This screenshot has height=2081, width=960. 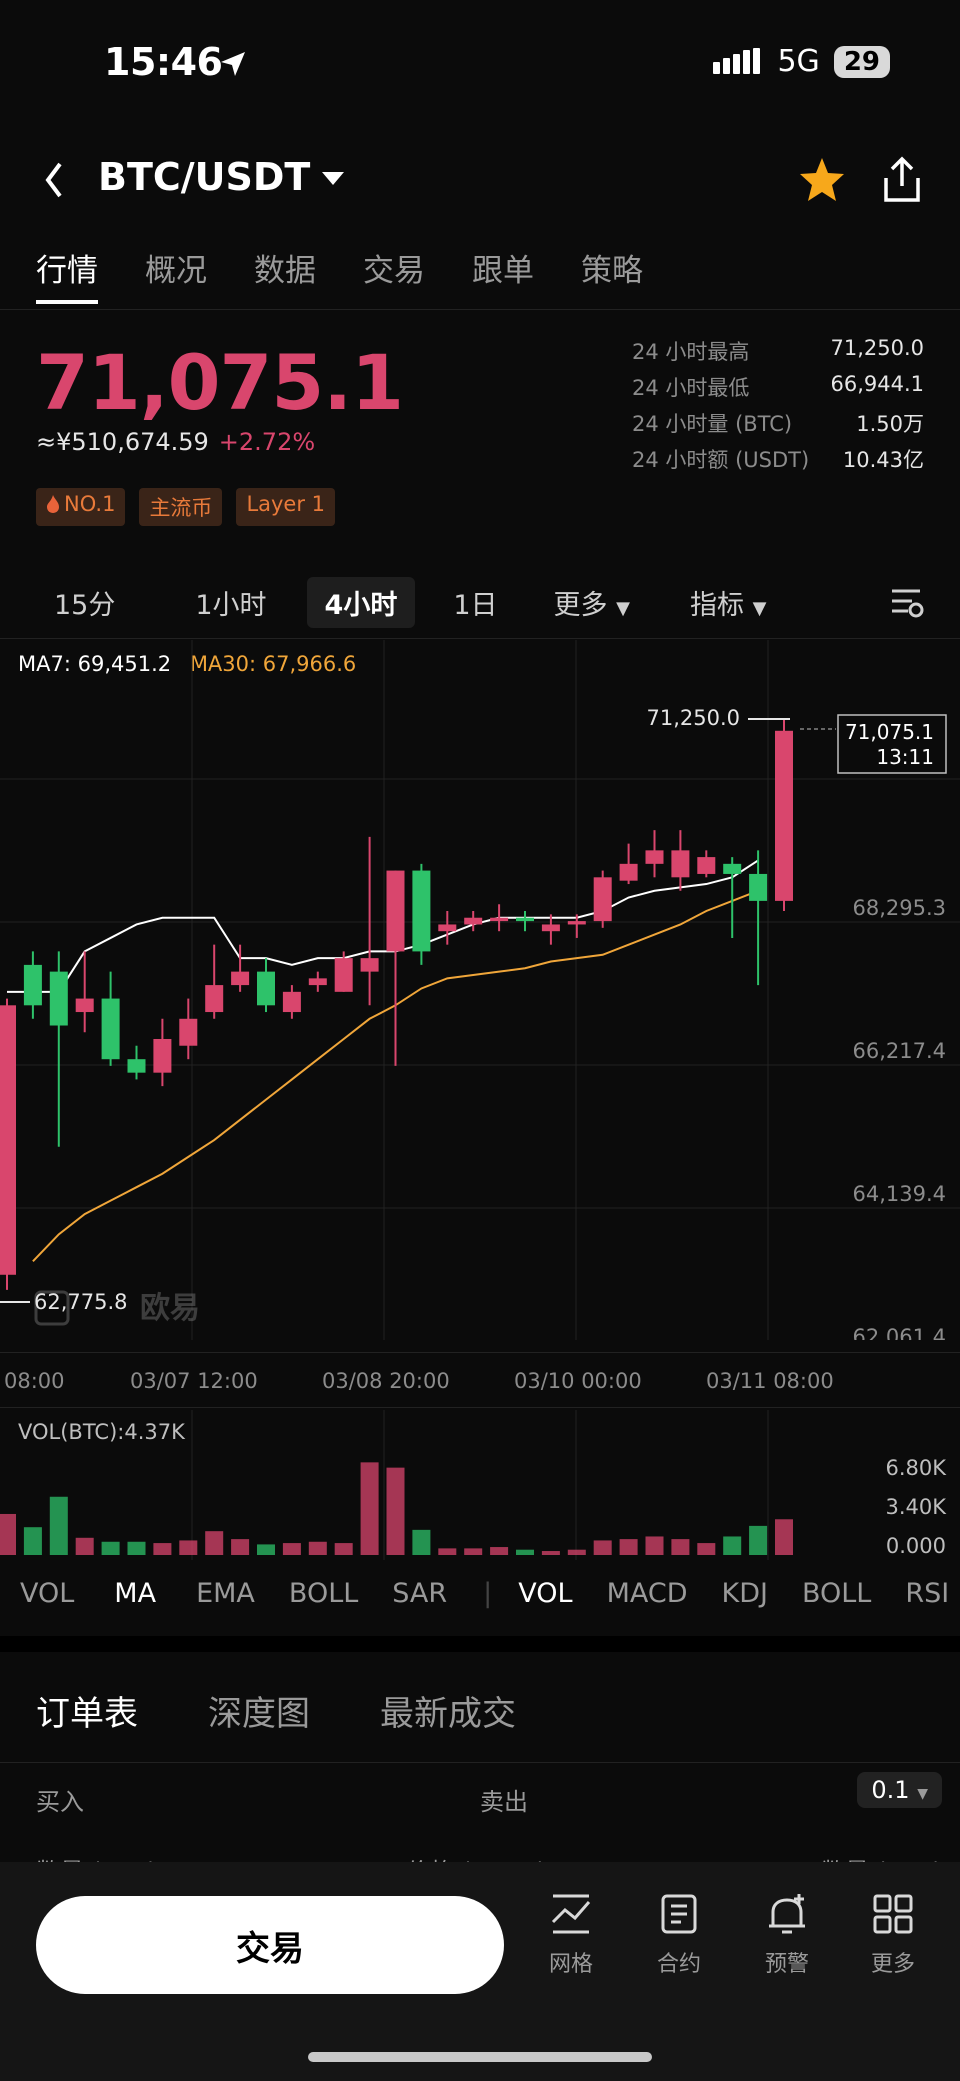 What do you see at coordinates (693, 718) in the screenshot?
I see `high-marker: 71,250.0` at bounding box center [693, 718].